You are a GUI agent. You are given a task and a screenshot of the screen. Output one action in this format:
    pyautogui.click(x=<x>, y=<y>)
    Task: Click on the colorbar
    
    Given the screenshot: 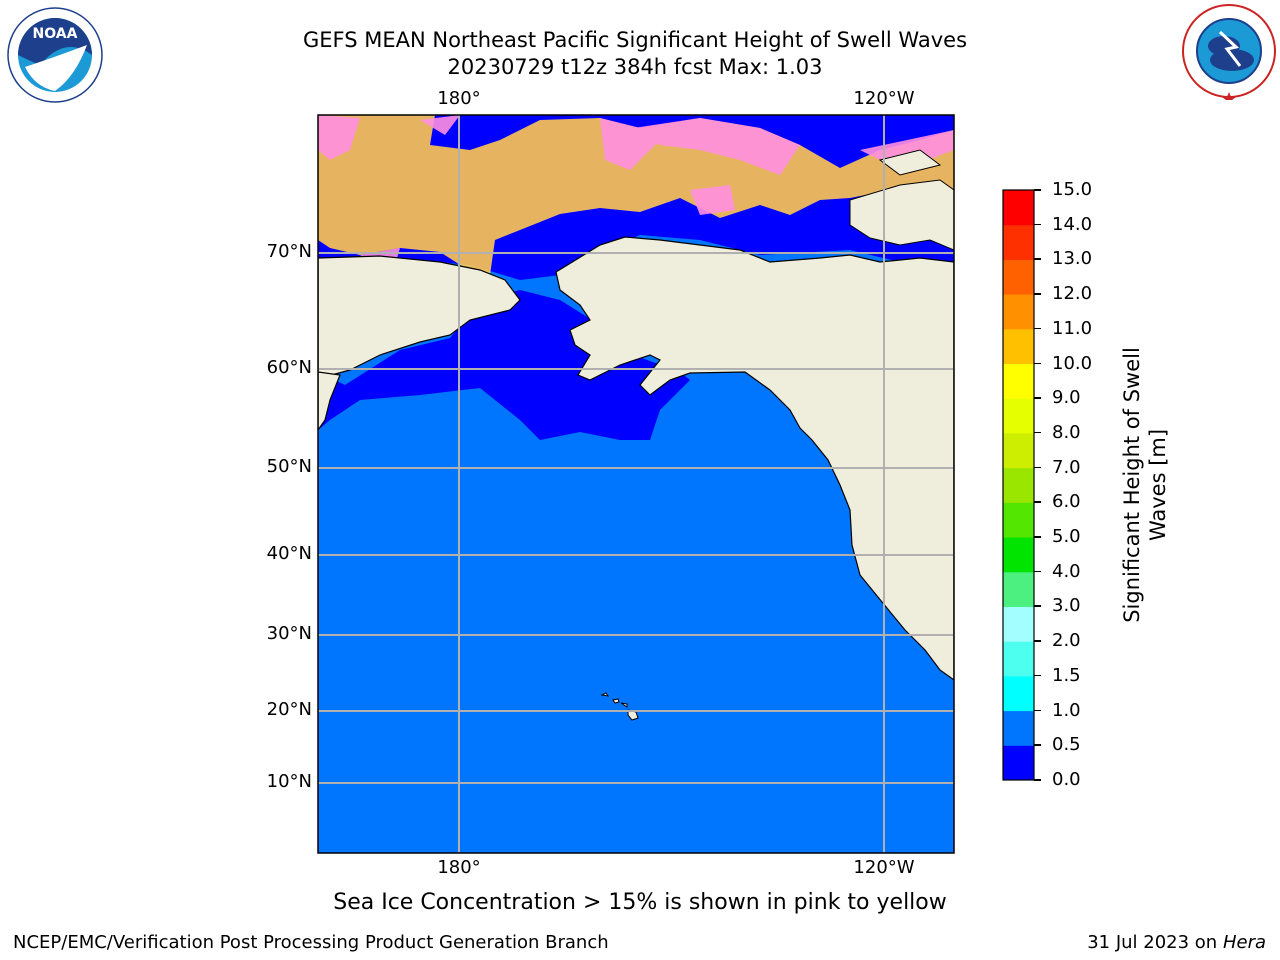 What is the action you would take?
    pyautogui.click(x=1018, y=485)
    